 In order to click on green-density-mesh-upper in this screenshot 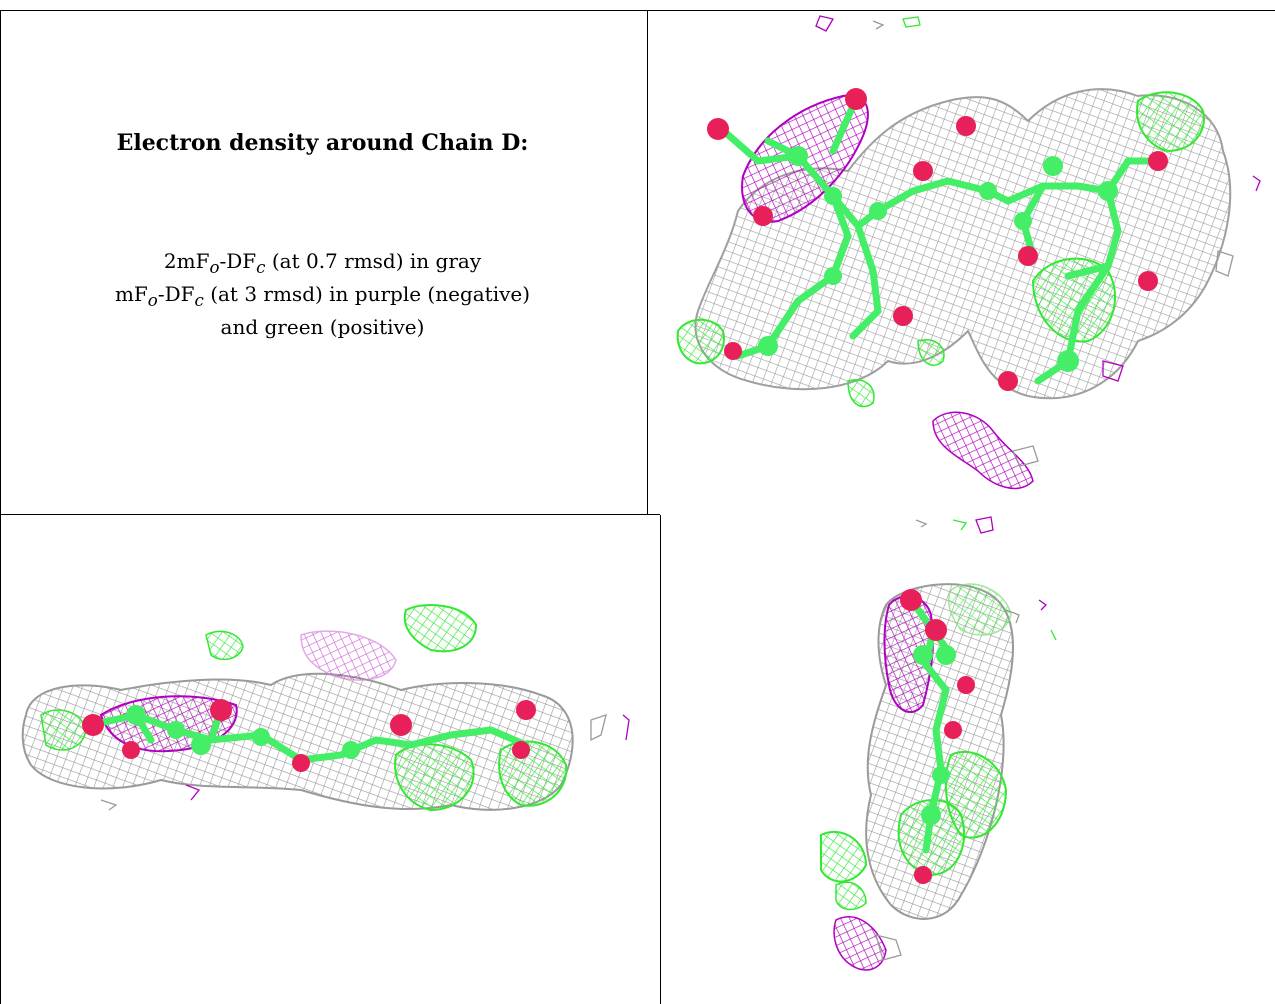, I will do `click(1170, 122)`.